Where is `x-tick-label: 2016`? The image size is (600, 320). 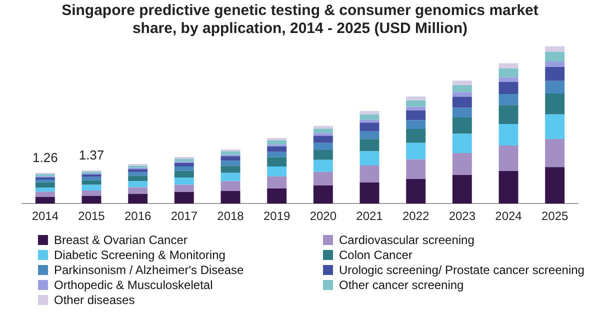 x-tick-label: 2016 is located at coordinates (138, 216).